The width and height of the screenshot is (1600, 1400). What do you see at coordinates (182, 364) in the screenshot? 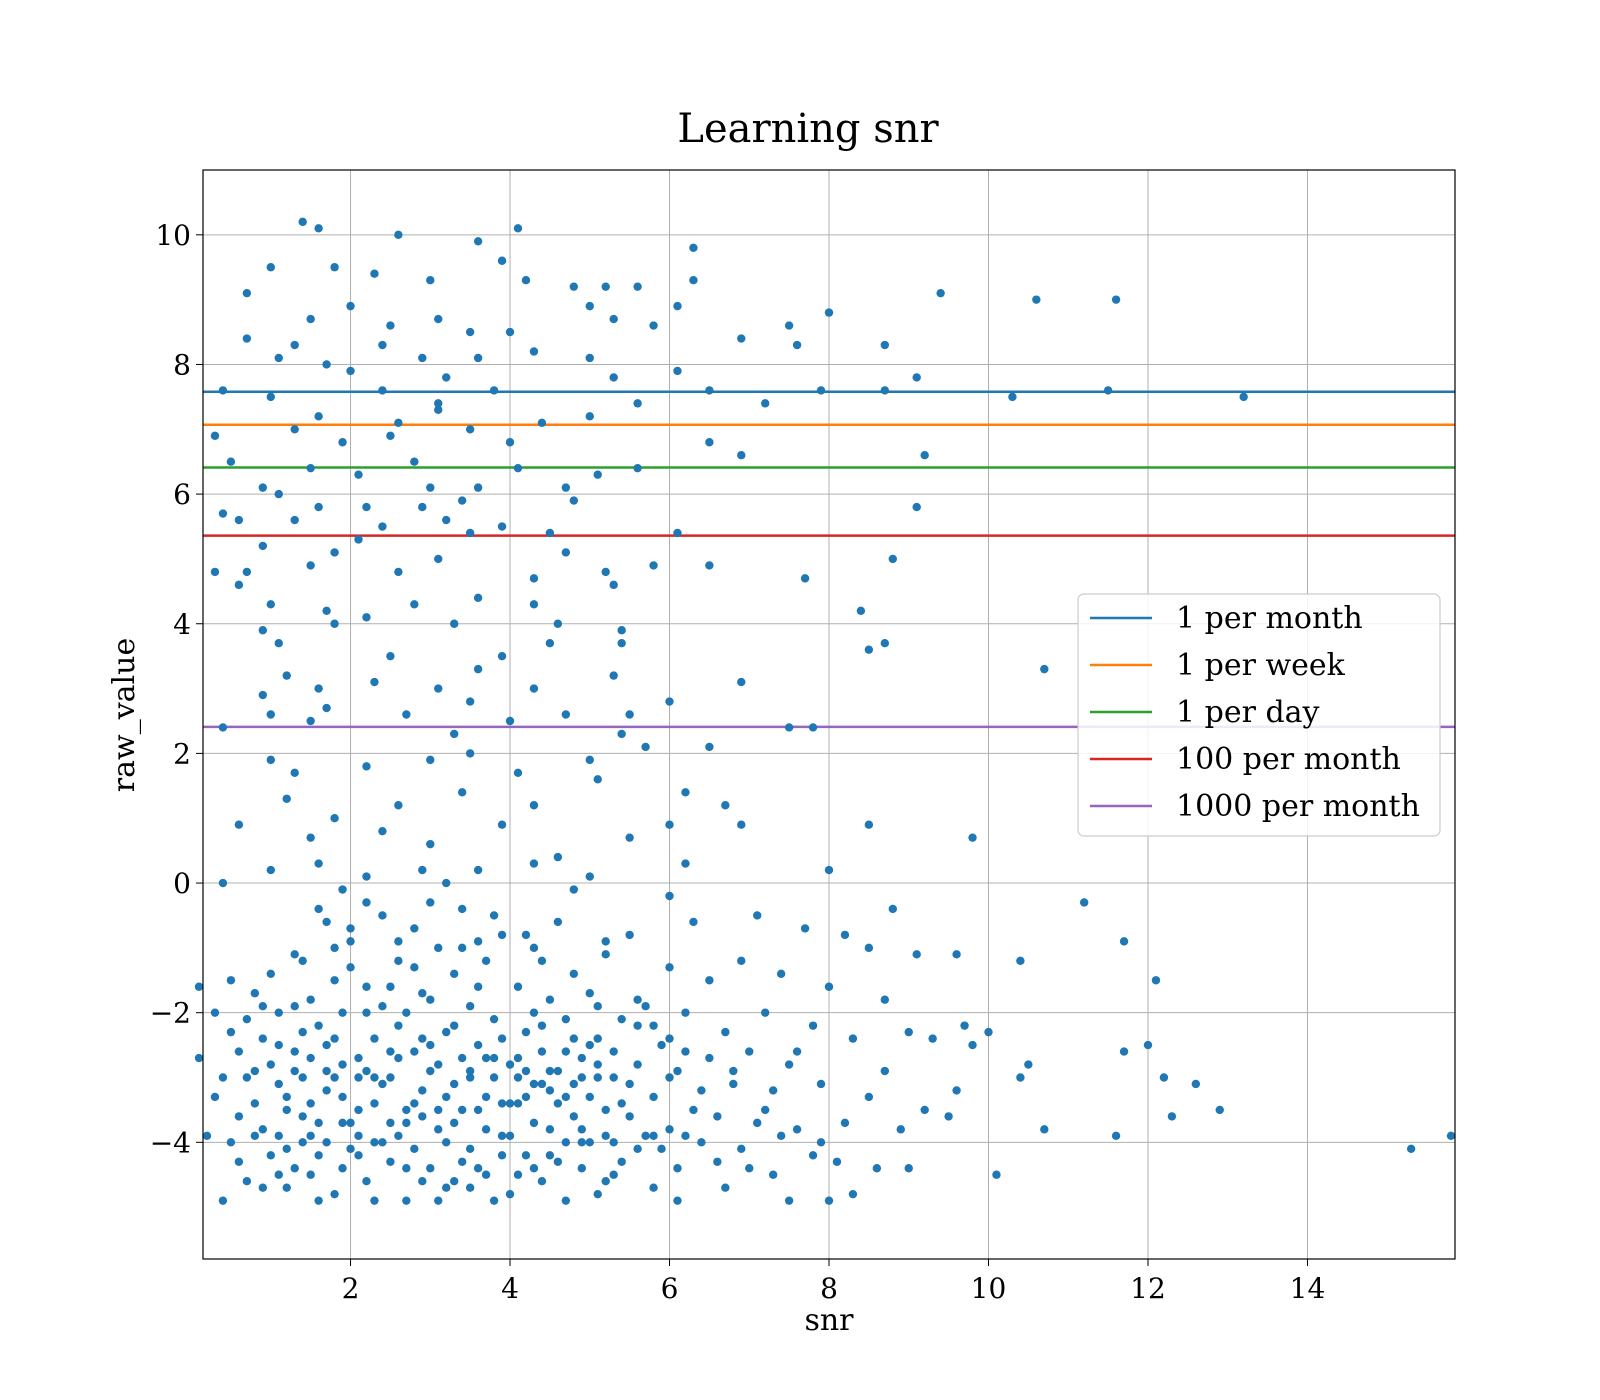
I see `y-tick-label: 8` at bounding box center [182, 364].